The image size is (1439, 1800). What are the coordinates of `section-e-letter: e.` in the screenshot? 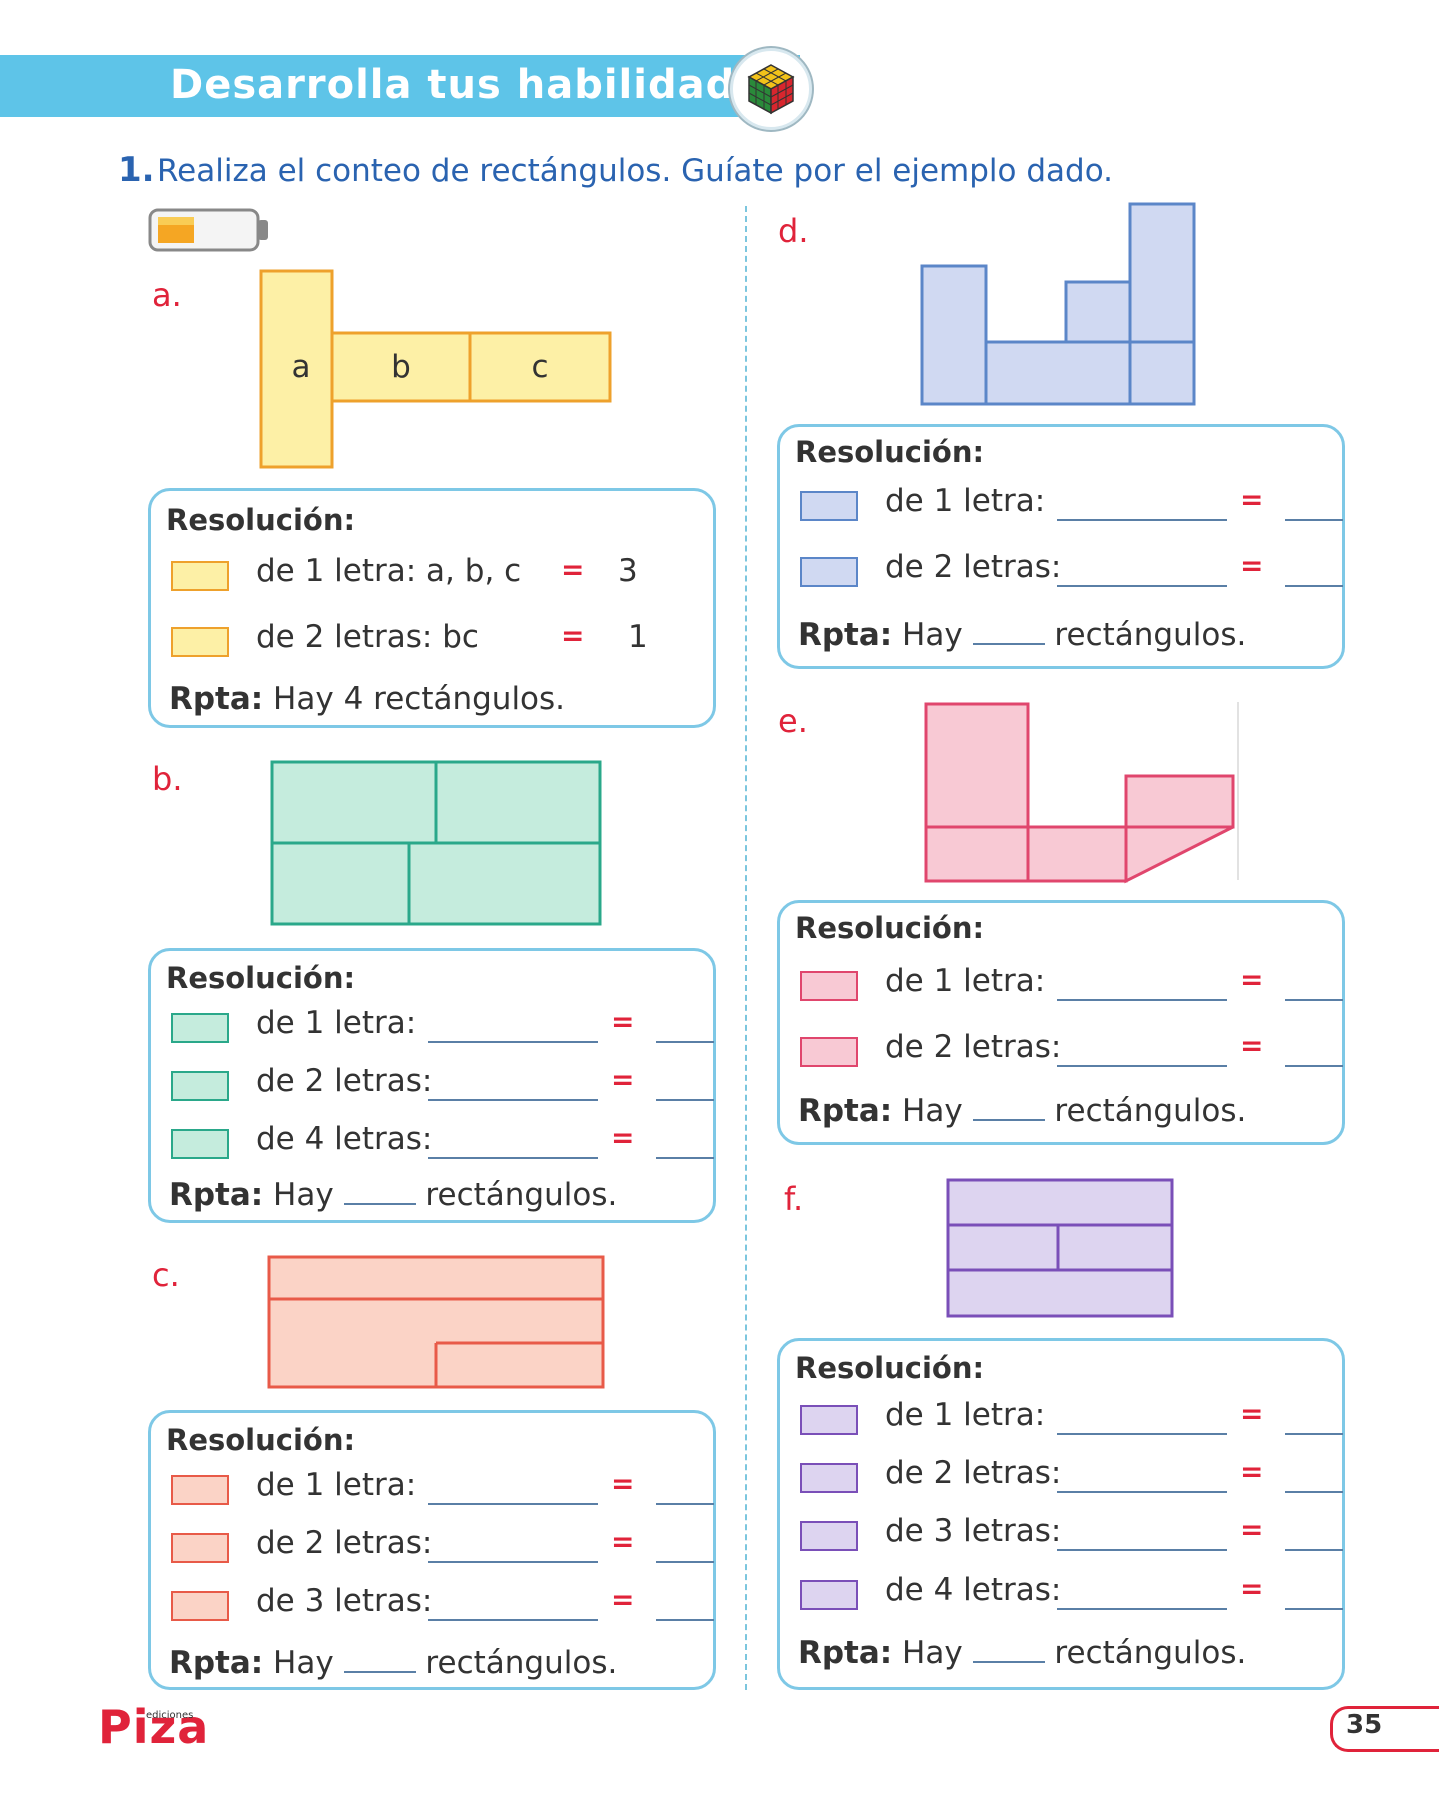 It's located at (793, 721).